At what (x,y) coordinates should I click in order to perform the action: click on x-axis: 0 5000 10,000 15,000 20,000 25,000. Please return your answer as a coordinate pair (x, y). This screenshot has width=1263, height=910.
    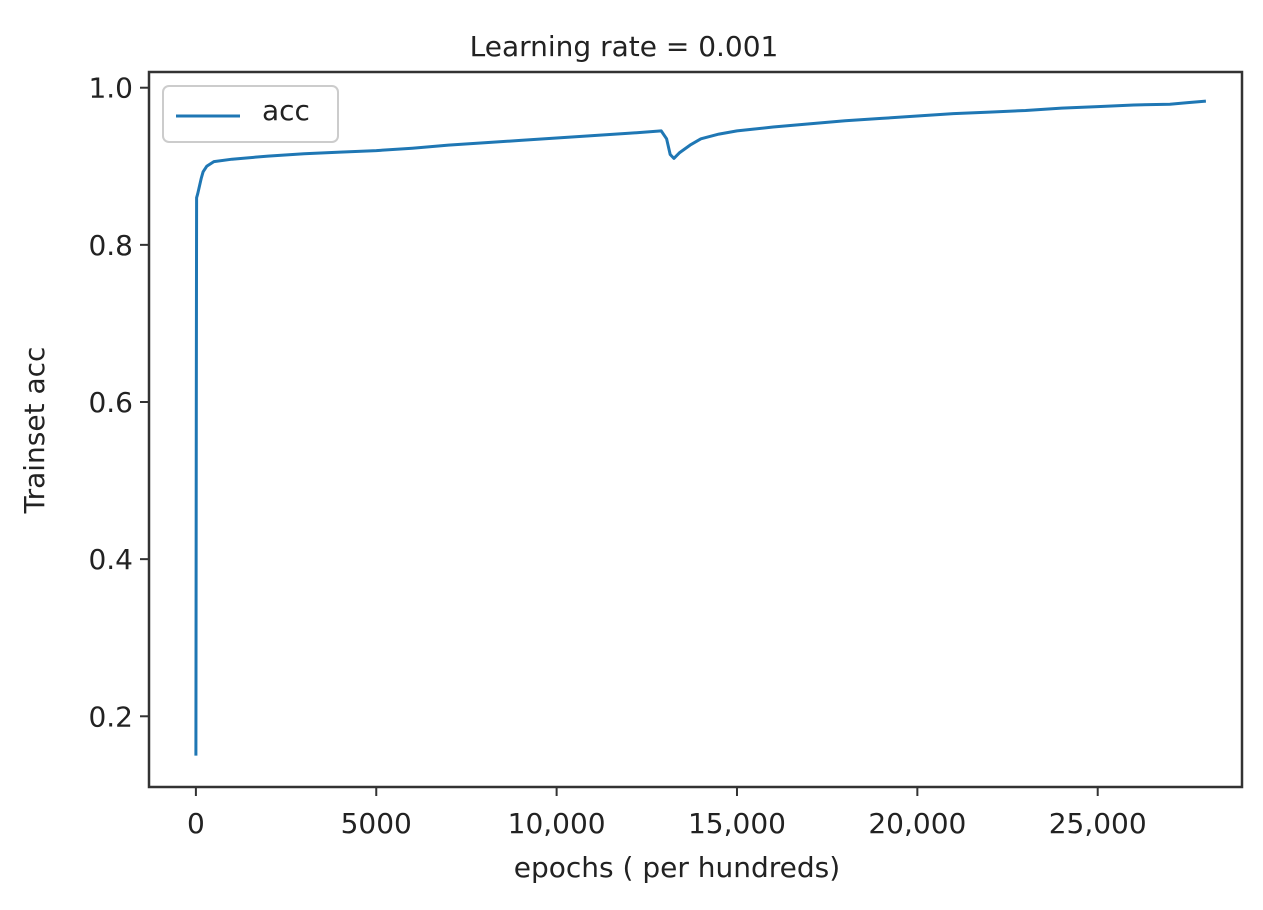
    Looking at the image, I should click on (667, 813).